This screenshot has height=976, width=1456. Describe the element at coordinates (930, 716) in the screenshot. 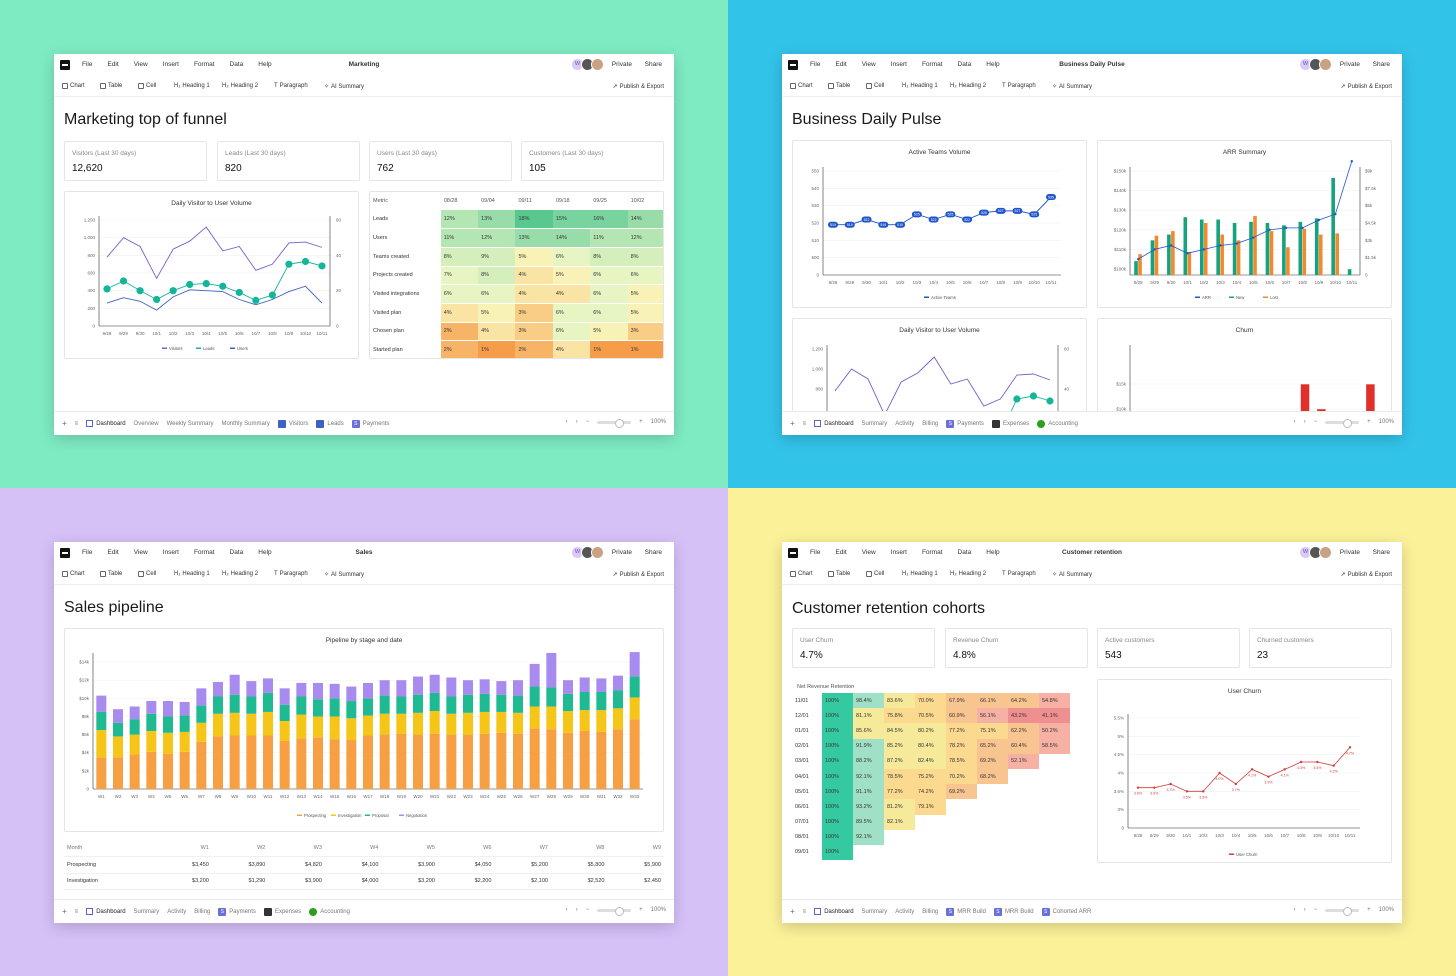

I see `cohort-cell: 70.5%` at that location.